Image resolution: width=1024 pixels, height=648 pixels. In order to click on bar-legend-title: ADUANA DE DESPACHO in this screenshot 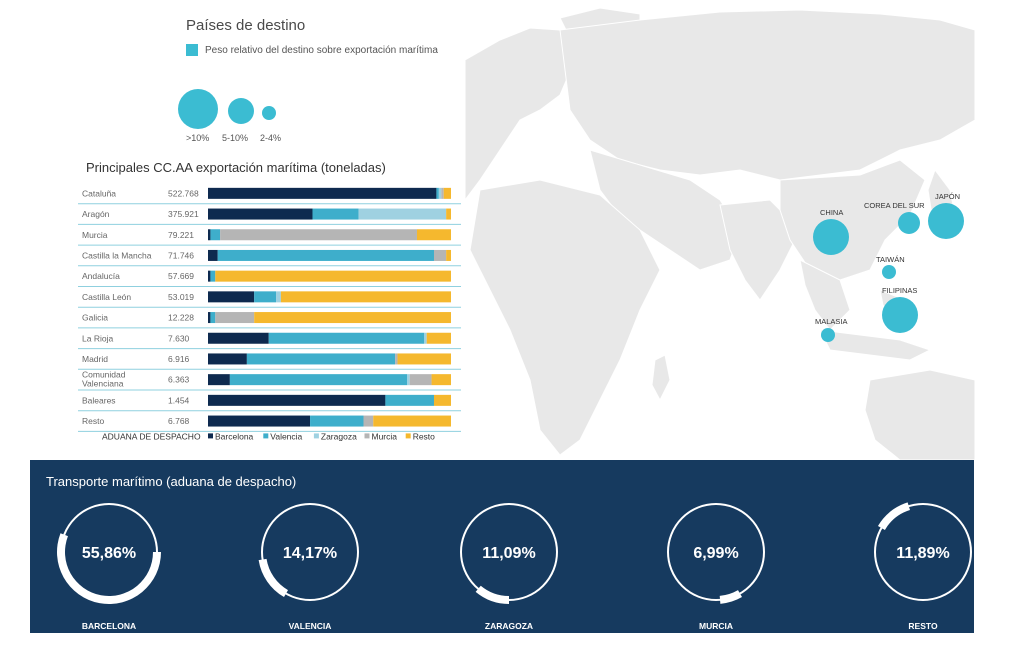, I will do `click(151, 436)`.